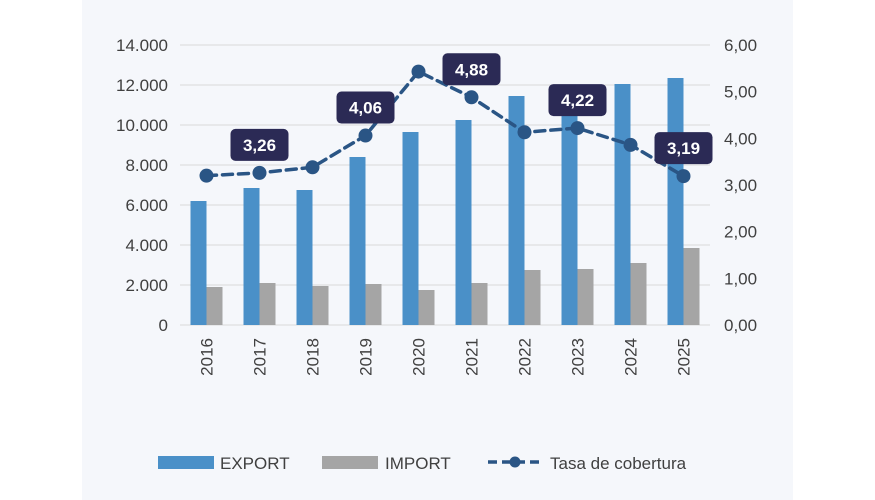 Image resolution: width=875 pixels, height=500 pixels. I want to click on x-axis-tick: 2024, so click(631, 357).